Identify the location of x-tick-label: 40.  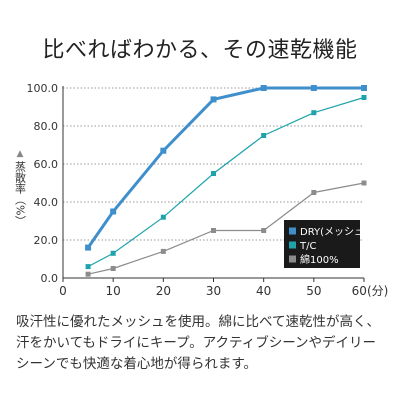
(263, 291).